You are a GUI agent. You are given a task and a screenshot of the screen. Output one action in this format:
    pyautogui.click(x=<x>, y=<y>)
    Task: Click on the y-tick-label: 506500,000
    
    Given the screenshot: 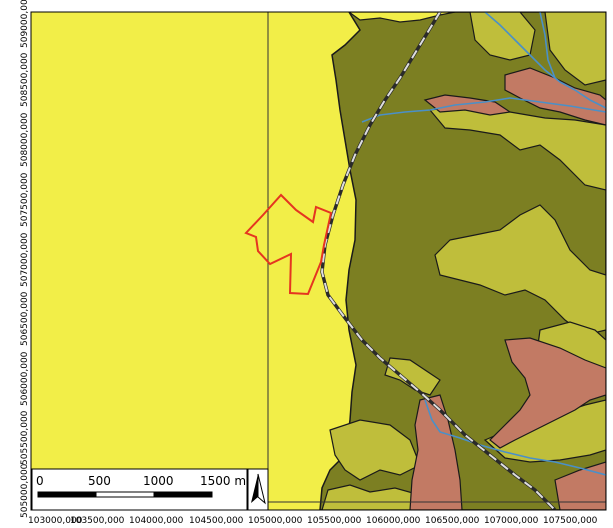 What is the action you would take?
    pyautogui.click(x=25, y=318)
    